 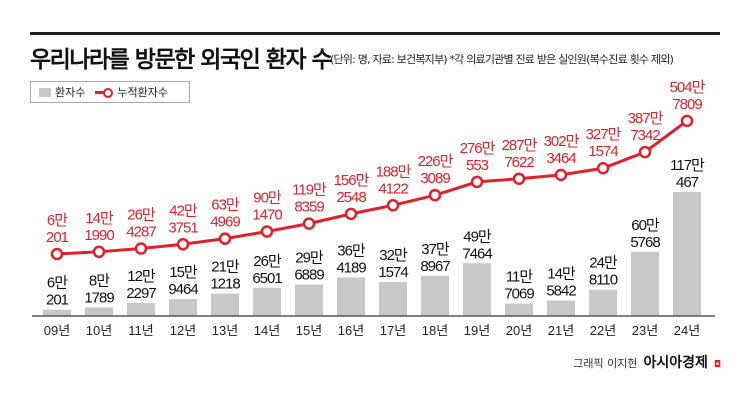 What do you see at coordinates (104, 92) in the screenshot?
I see `legend-line-swatch` at bounding box center [104, 92].